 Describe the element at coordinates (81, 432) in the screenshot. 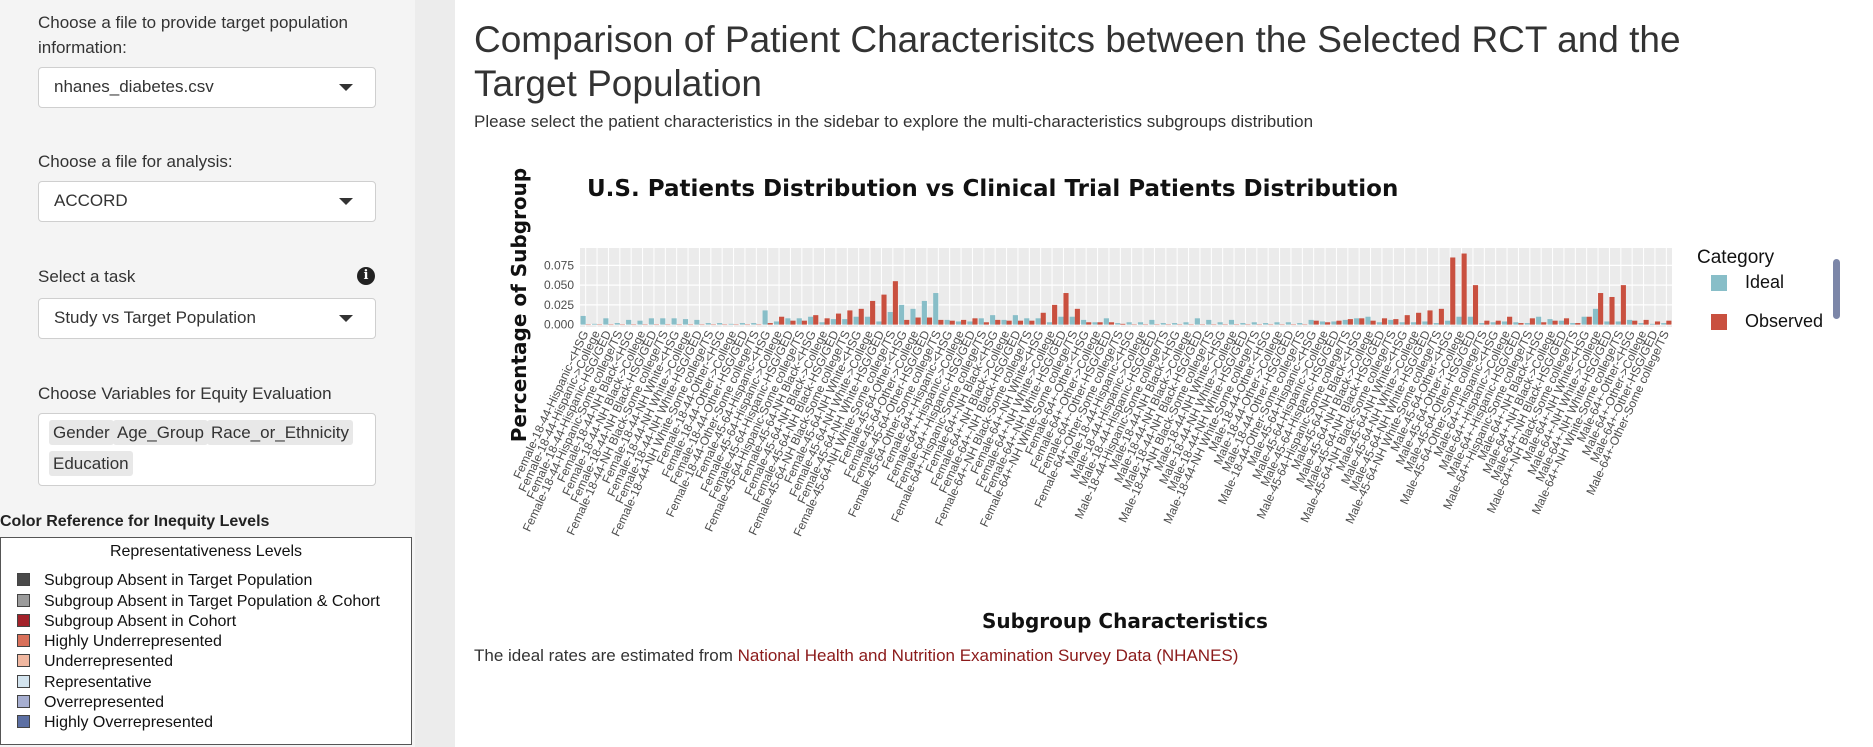

I see `variable-tag-gender: Gender` at that location.